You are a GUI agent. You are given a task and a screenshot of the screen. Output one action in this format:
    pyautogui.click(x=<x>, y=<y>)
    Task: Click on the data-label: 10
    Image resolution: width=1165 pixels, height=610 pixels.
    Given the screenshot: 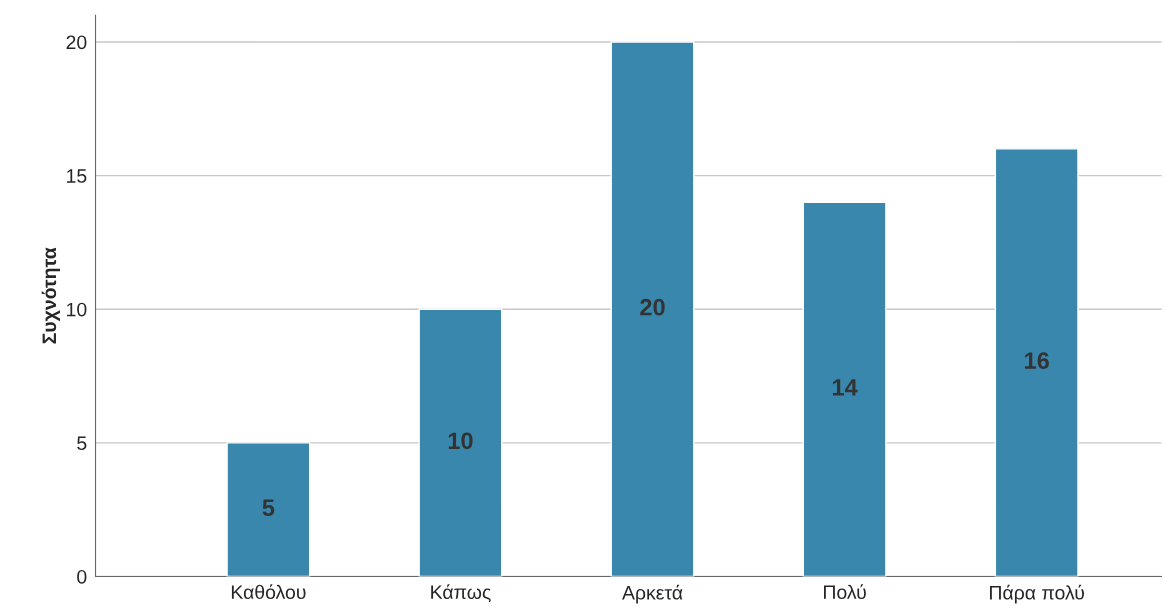 What is the action you would take?
    pyautogui.click(x=460, y=441)
    